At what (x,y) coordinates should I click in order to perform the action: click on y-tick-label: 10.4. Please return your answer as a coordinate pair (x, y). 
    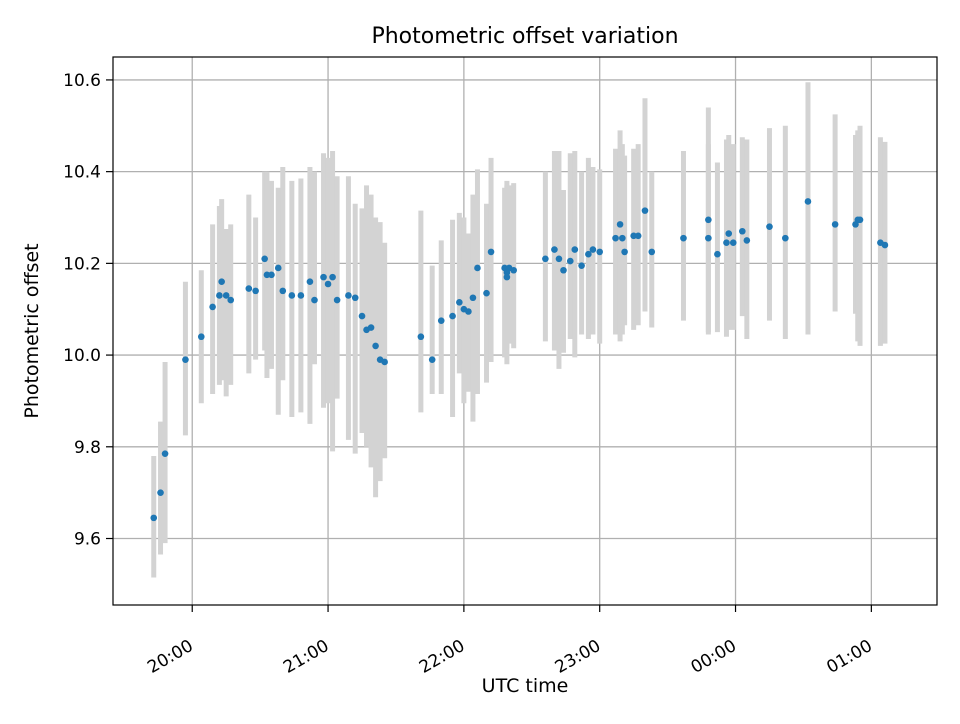
    Looking at the image, I should click on (82, 173).